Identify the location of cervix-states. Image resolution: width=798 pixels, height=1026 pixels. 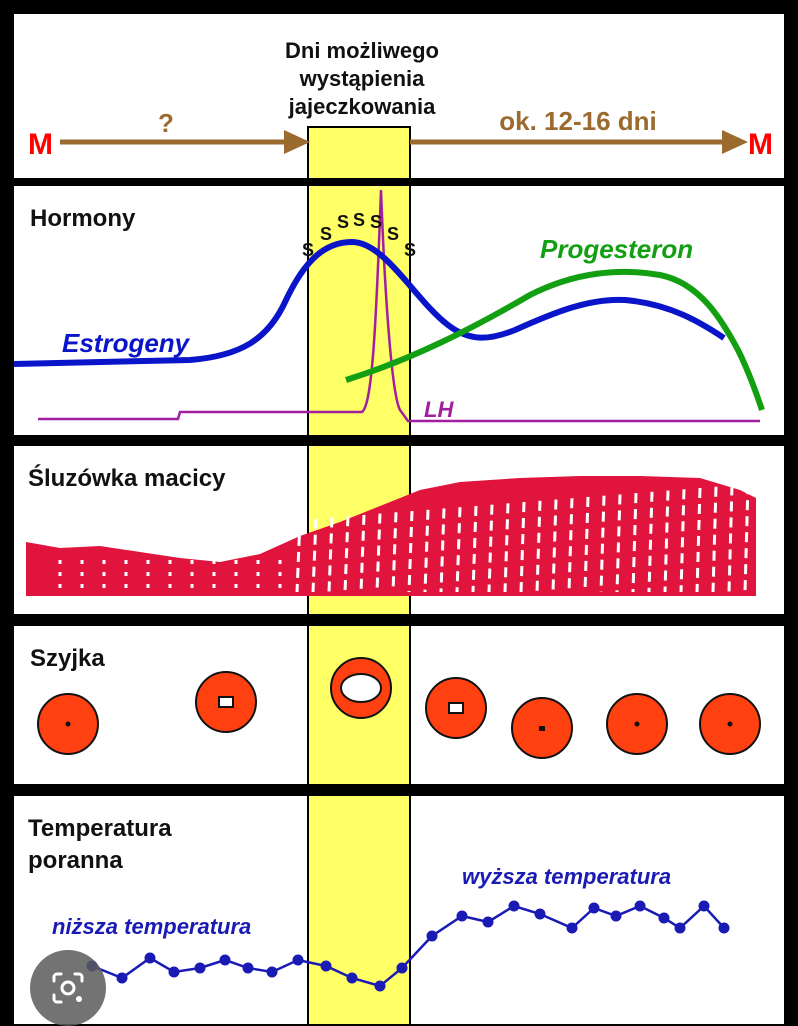
(399, 708).